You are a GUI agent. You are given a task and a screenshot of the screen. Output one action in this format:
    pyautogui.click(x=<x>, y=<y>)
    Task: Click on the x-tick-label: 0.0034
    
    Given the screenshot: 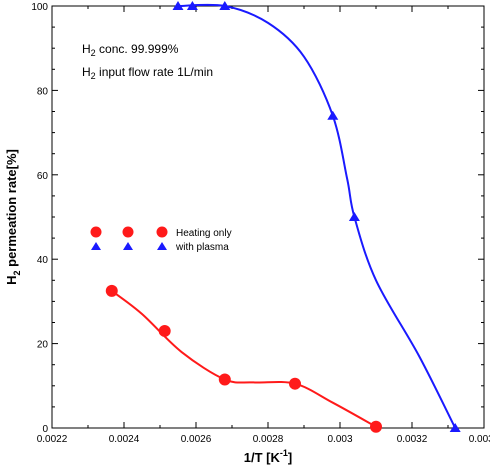 What is the action you would take?
    pyautogui.click(x=479, y=439)
    